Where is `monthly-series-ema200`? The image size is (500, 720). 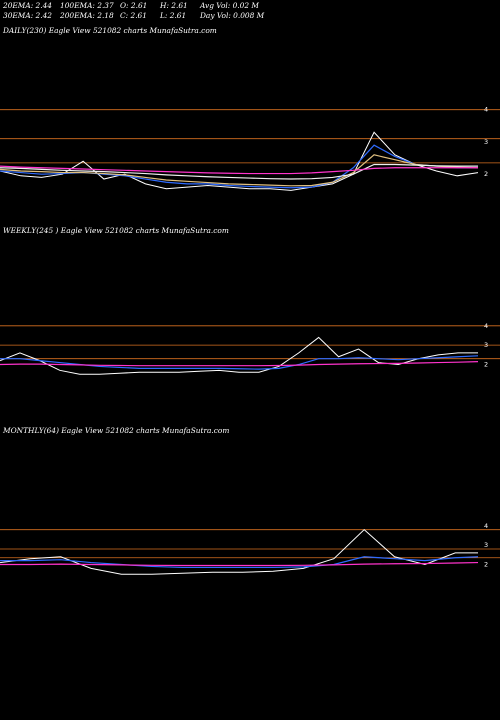
monthly-series-ema200 is located at coordinates (239, 564).